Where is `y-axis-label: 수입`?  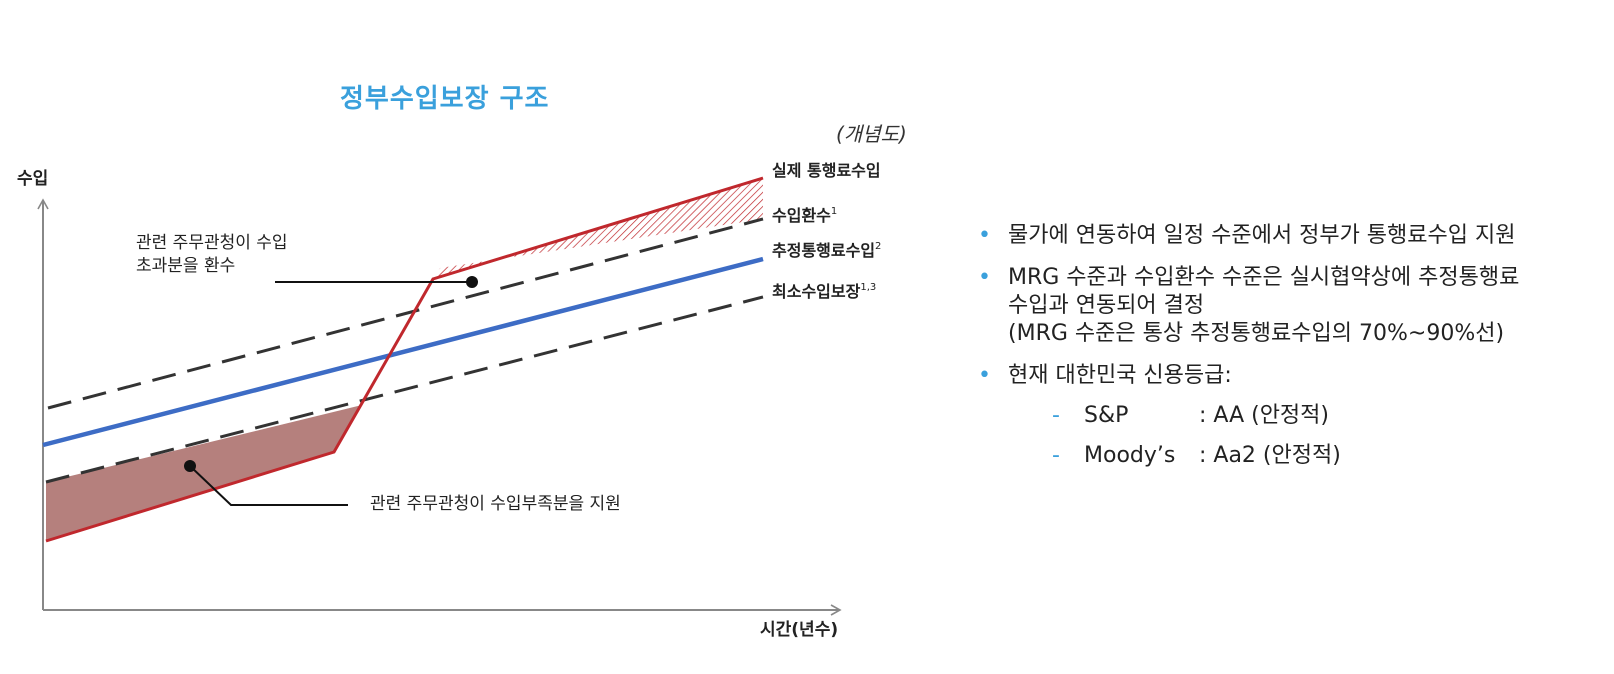 y-axis-label: 수입 is located at coordinates (32, 179).